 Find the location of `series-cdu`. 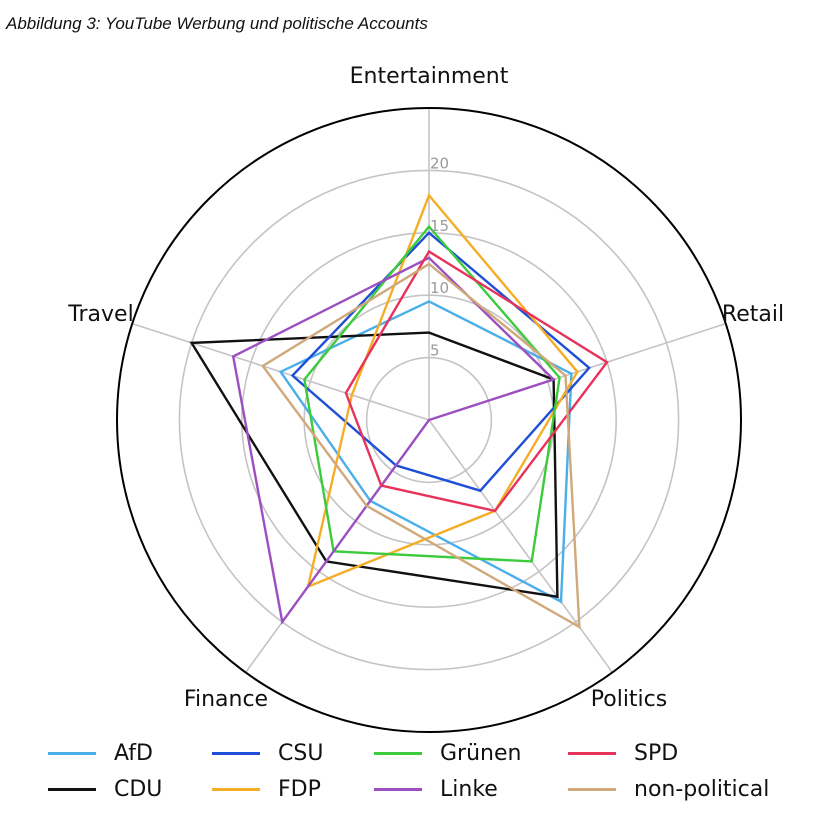

series-cdu is located at coordinates (374, 465).